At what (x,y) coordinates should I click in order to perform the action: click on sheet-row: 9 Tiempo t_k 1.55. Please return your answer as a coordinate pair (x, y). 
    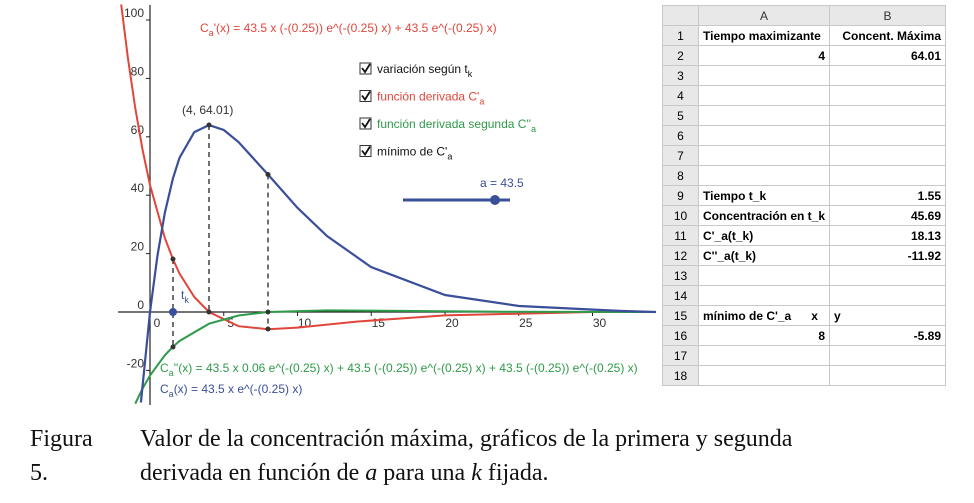
    Looking at the image, I should click on (804, 195).